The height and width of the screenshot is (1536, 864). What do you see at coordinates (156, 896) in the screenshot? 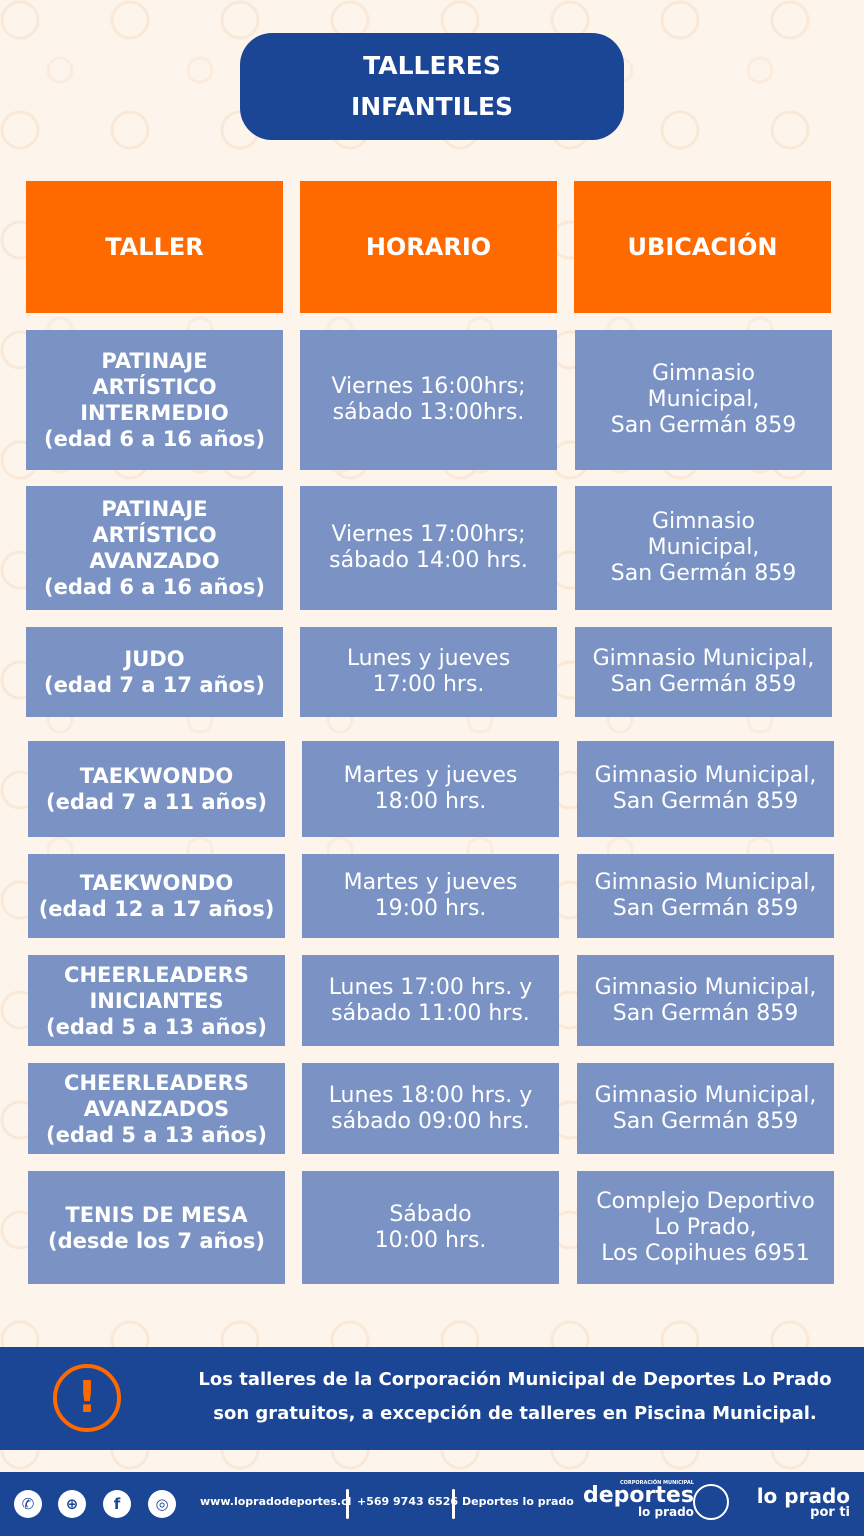
I see `cell-taller: TAEKWONDO (edad 12 a 17 años)` at bounding box center [156, 896].